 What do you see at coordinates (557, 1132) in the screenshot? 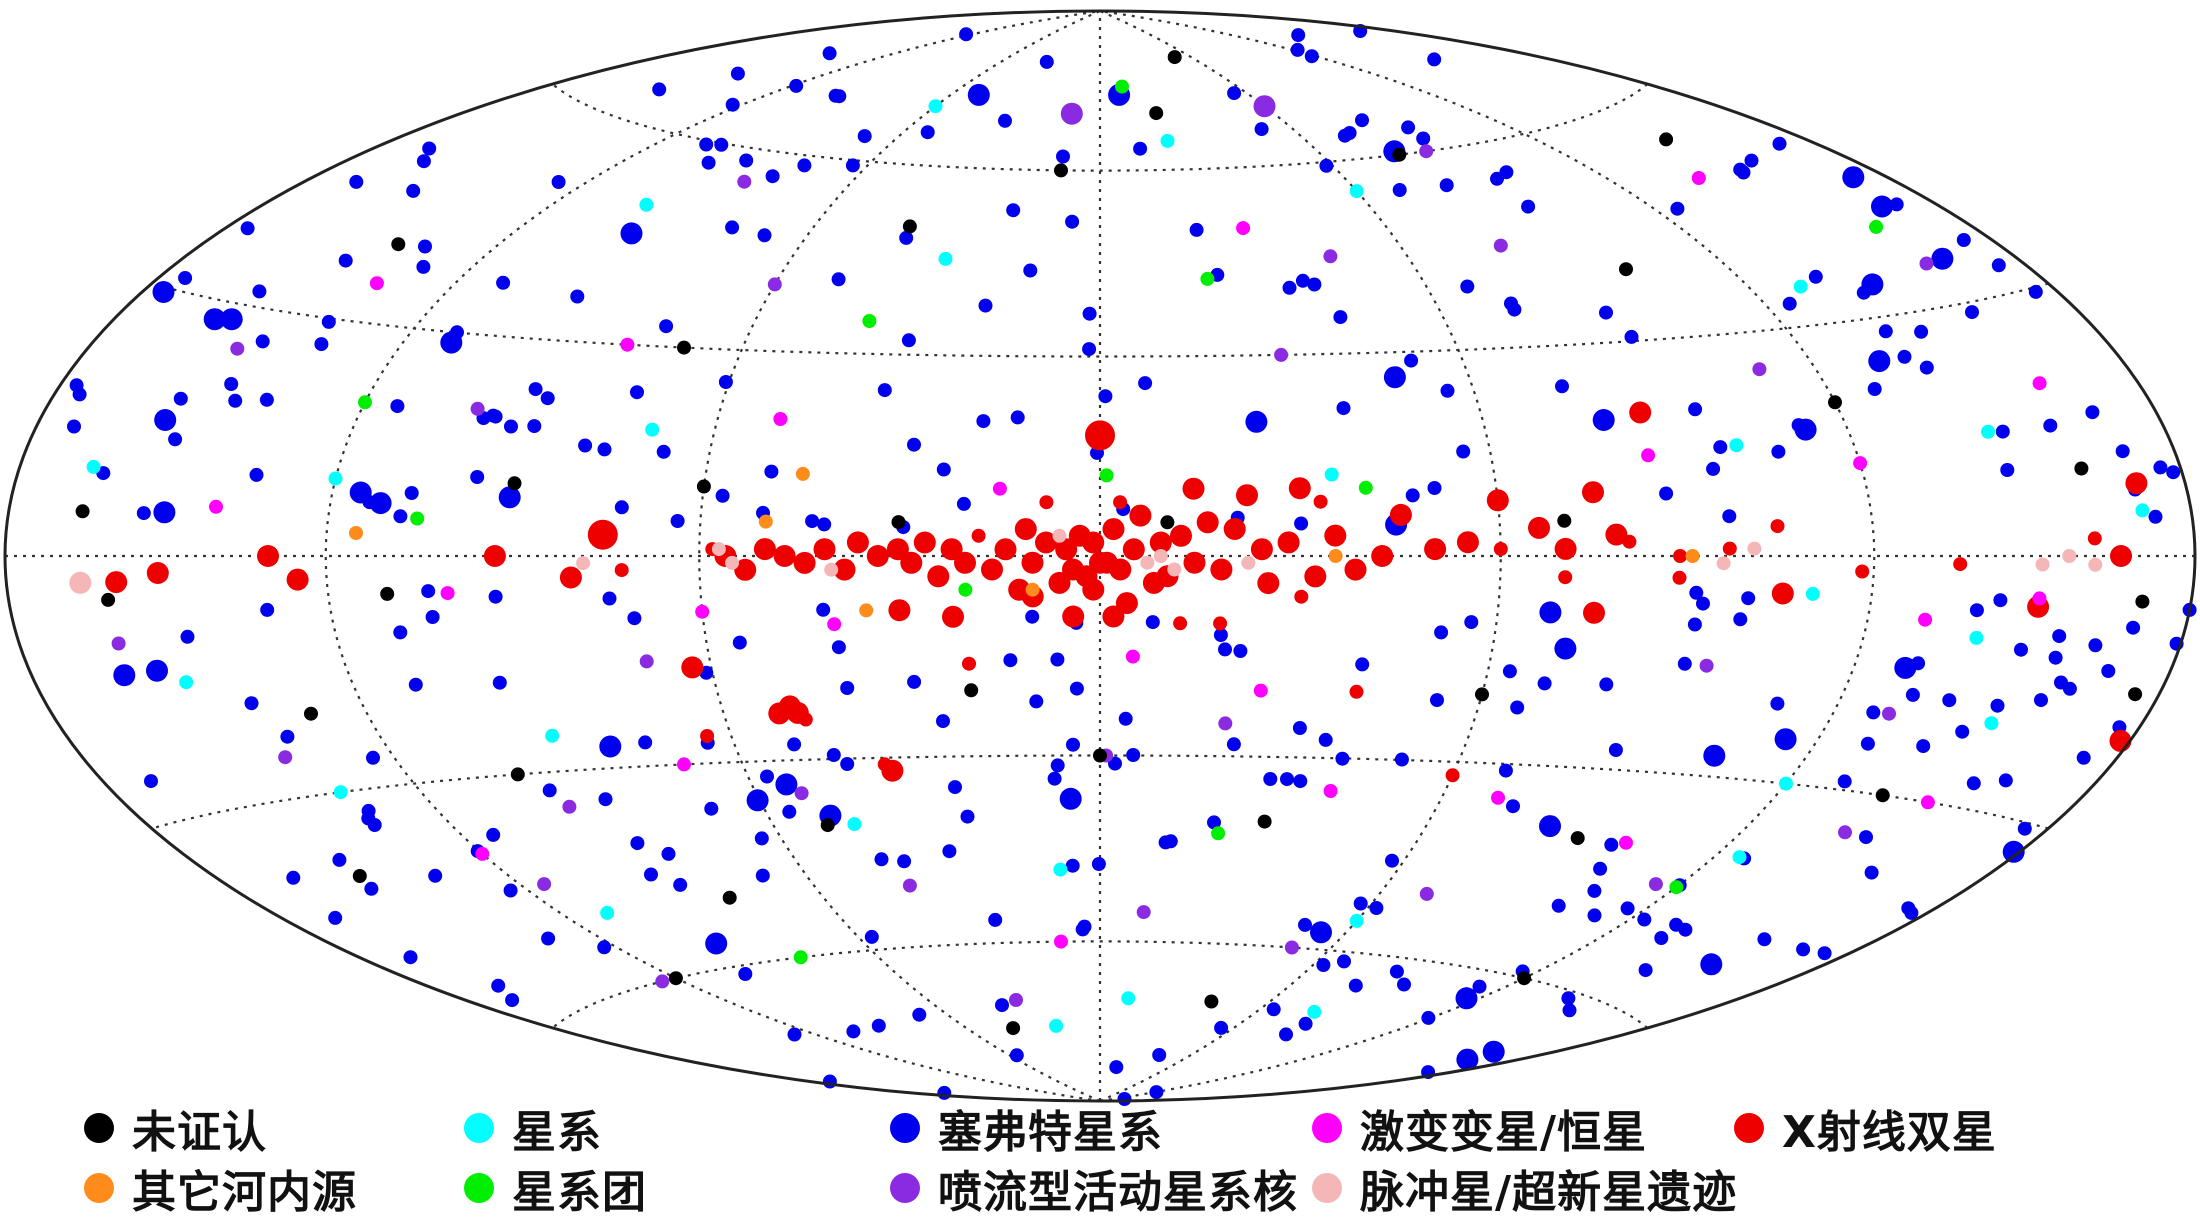
I see `legend-label: 星系` at bounding box center [557, 1132].